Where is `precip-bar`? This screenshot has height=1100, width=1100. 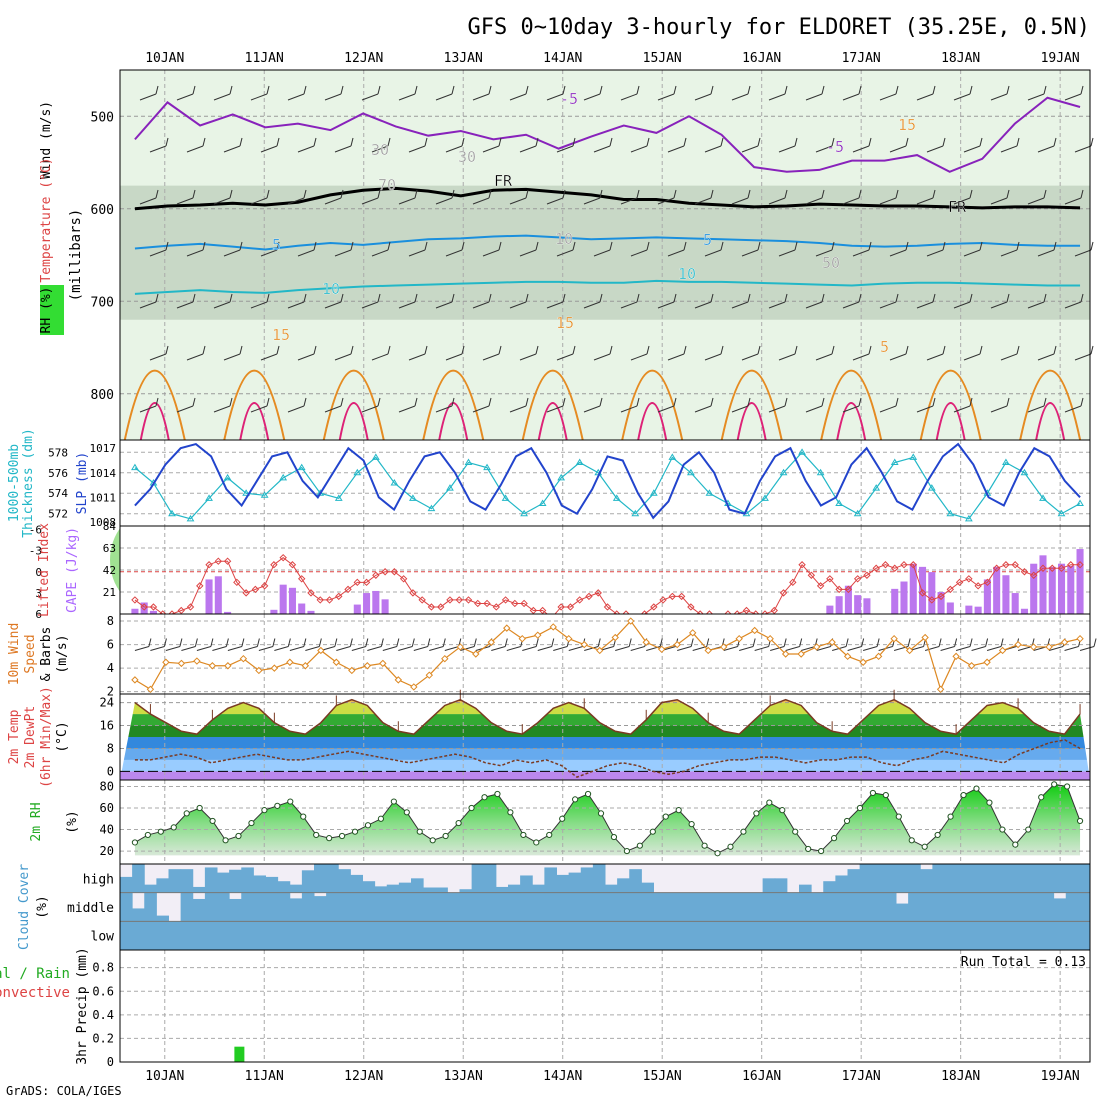 precip-bar is located at coordinates (239, 1054).